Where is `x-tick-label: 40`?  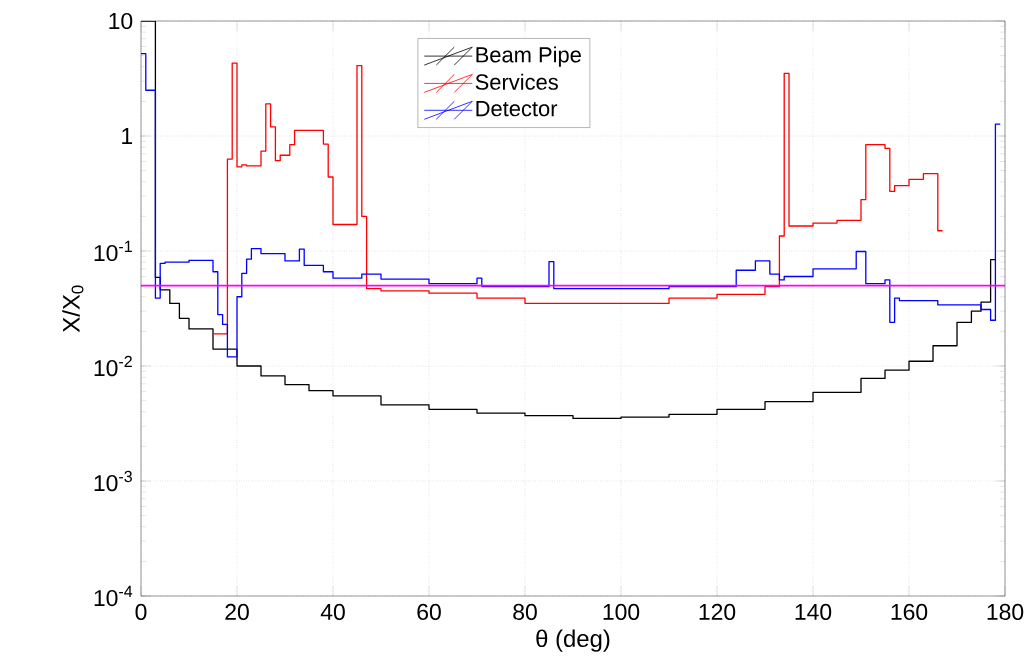 x-tick-label: 40 is located at coordinates (332, 612).